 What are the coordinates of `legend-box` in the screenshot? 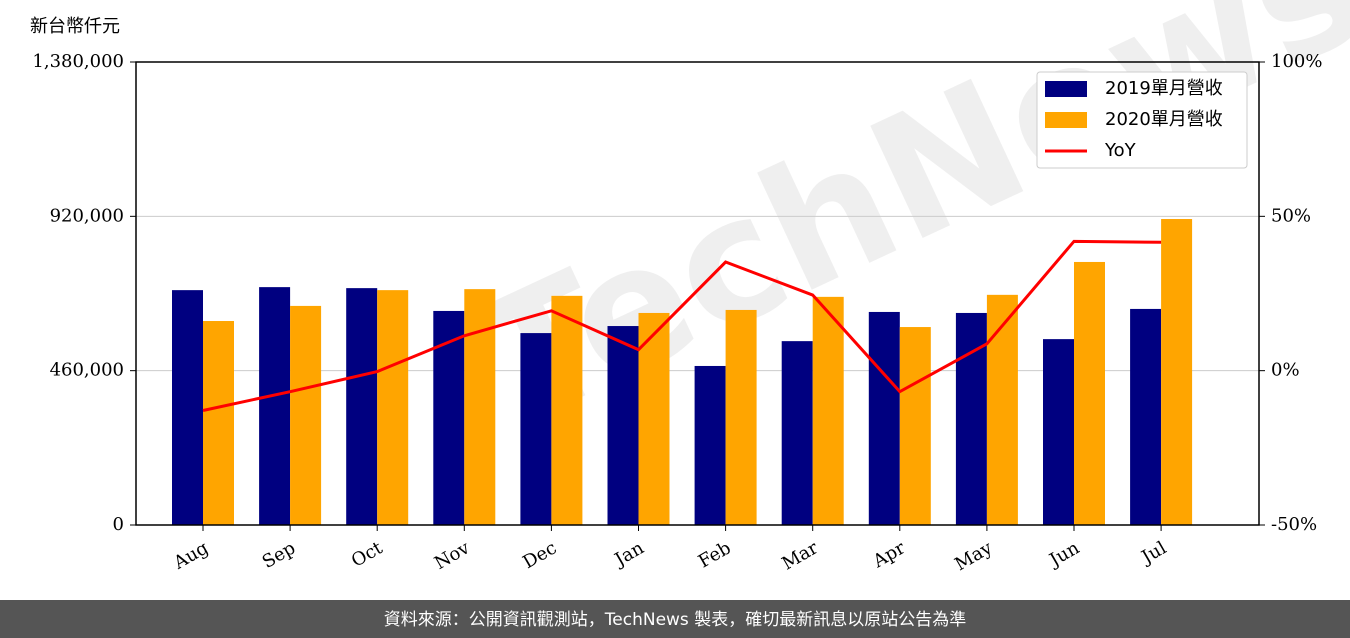 It's located at (1142, 120).